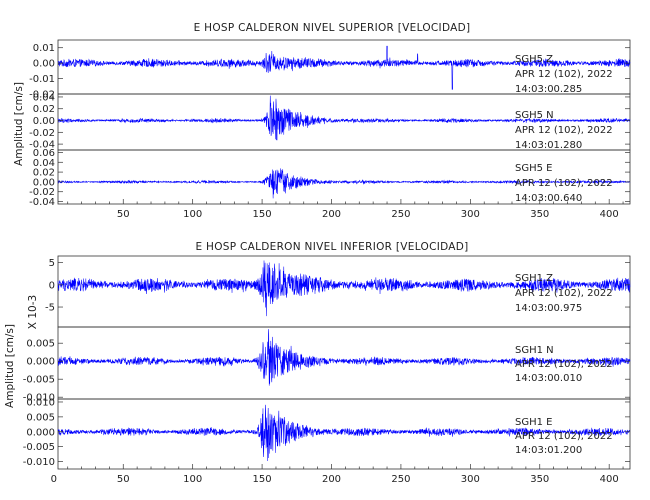 The height and width of the screenshot is (500, 650). Describe the element at coordinates (564, 364) in the screenshot. I see `trace-sgh1-n-date: APR 12 (102), 2022` at that location.